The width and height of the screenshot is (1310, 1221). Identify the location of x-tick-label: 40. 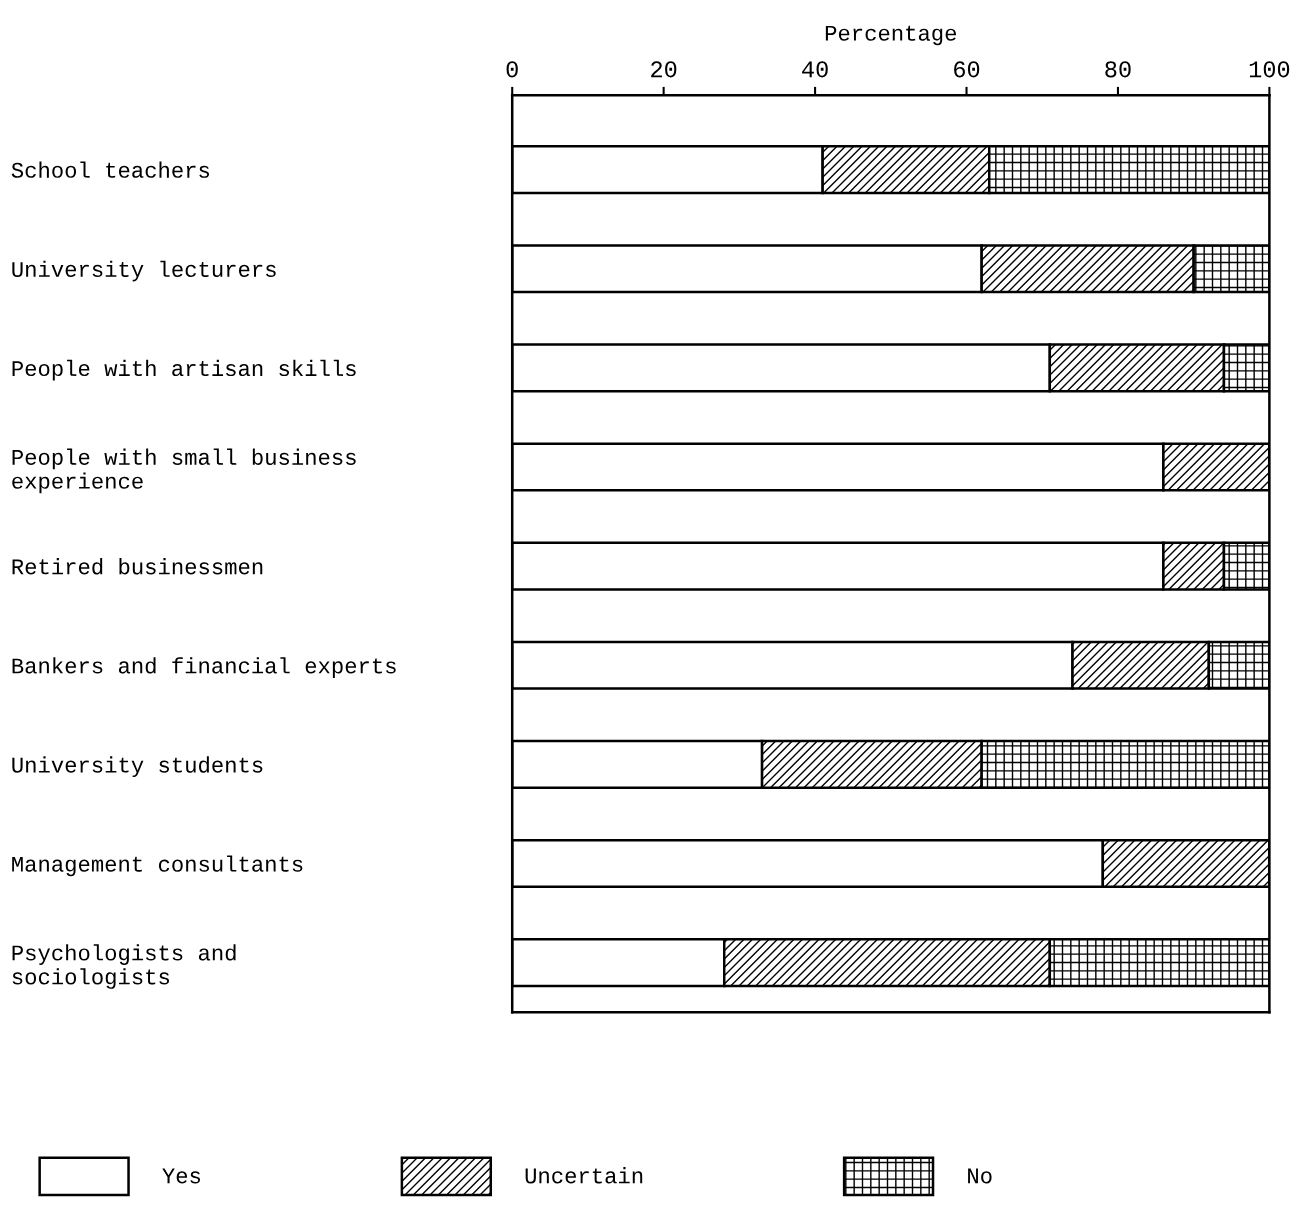
(815, 69).